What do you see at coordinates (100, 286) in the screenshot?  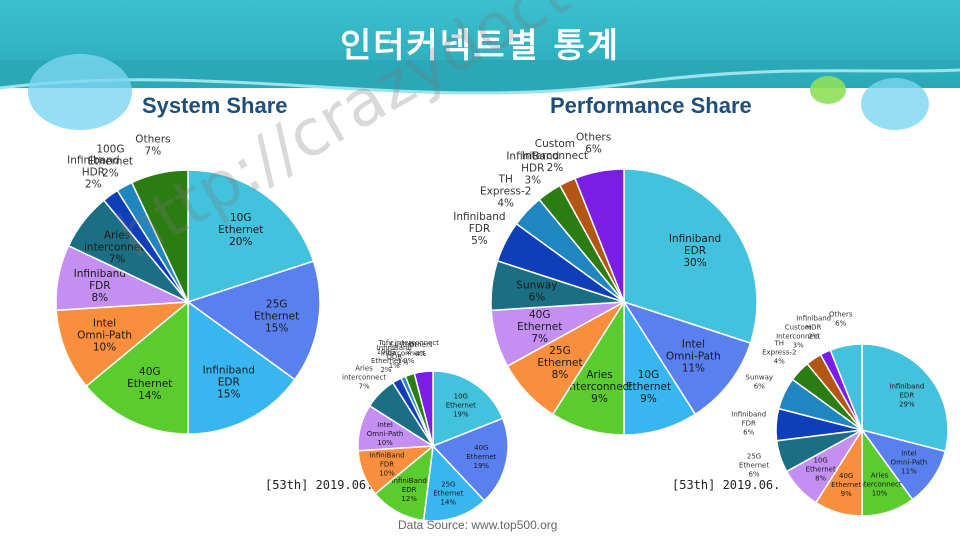 I see `pie-1-label-6: Infiniband FDR 8%` at bounding box center [100, 286].